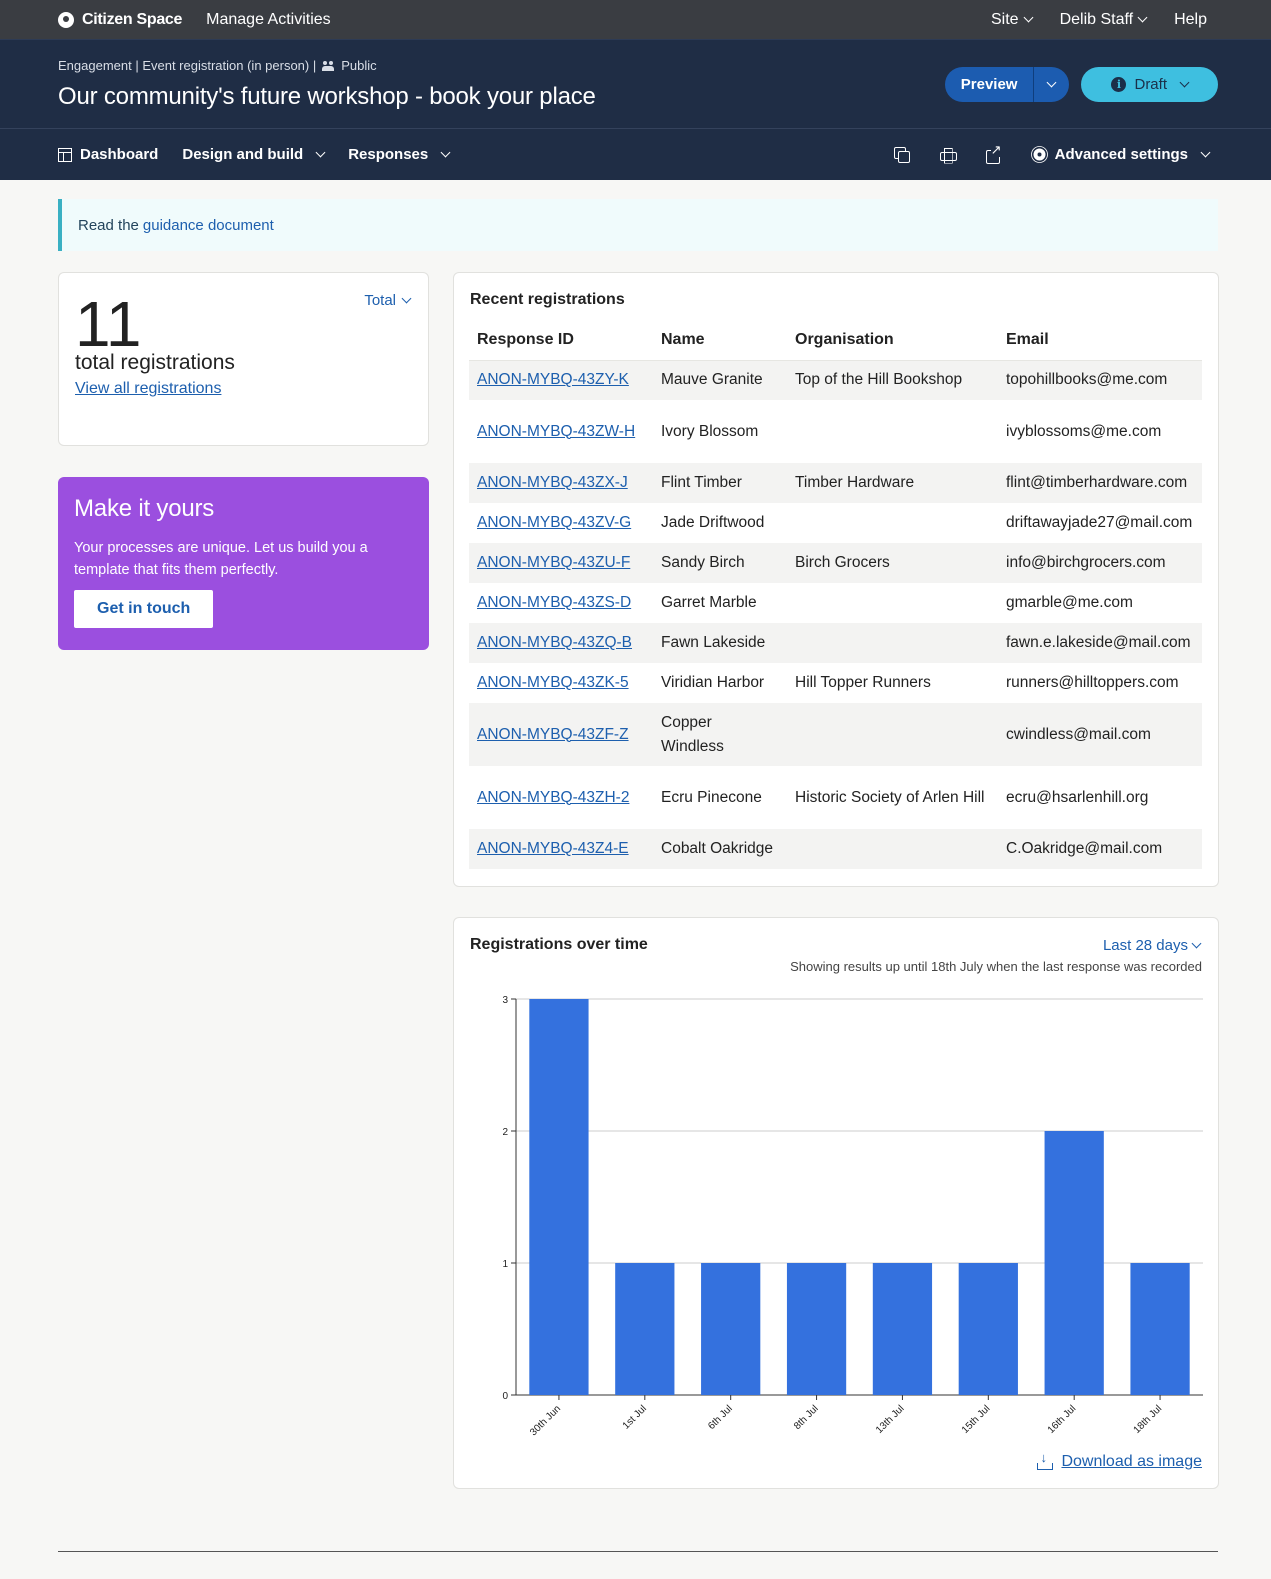 The image size is (1271, 1579). I want to click on response-id-cell: ANON-MYBQ-43ZK-5, so click(561, 683).